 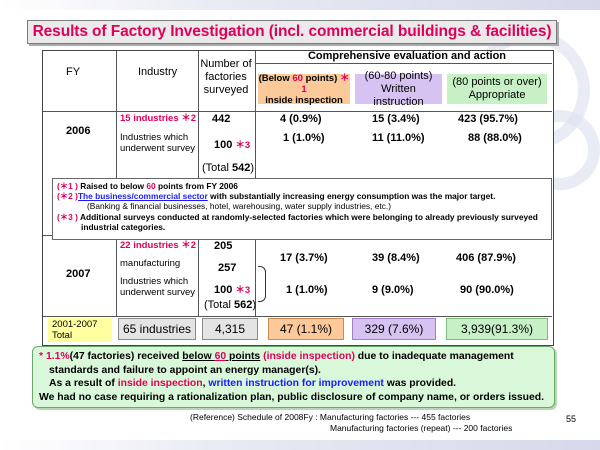 What do you see at coordinates (488, 119) in the screenshot?
I see `fy2006-high-1: 423 (95.7%)` at bounding box center [488, 119].